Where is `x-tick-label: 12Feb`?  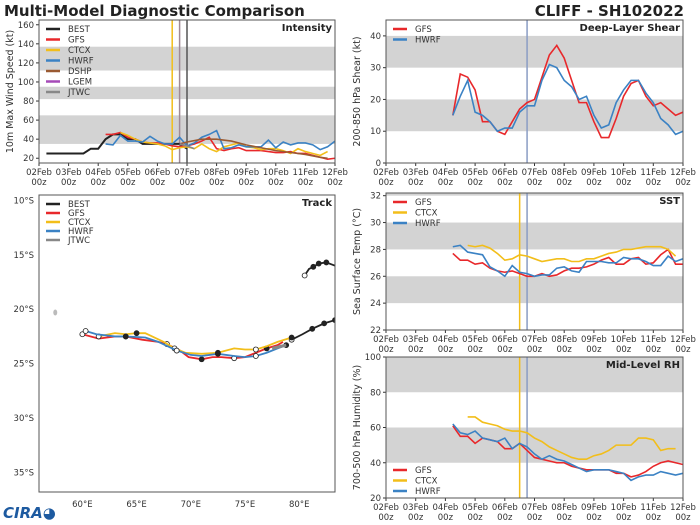 x-tick-label: 12Feb is located at coordinates (683, 173).